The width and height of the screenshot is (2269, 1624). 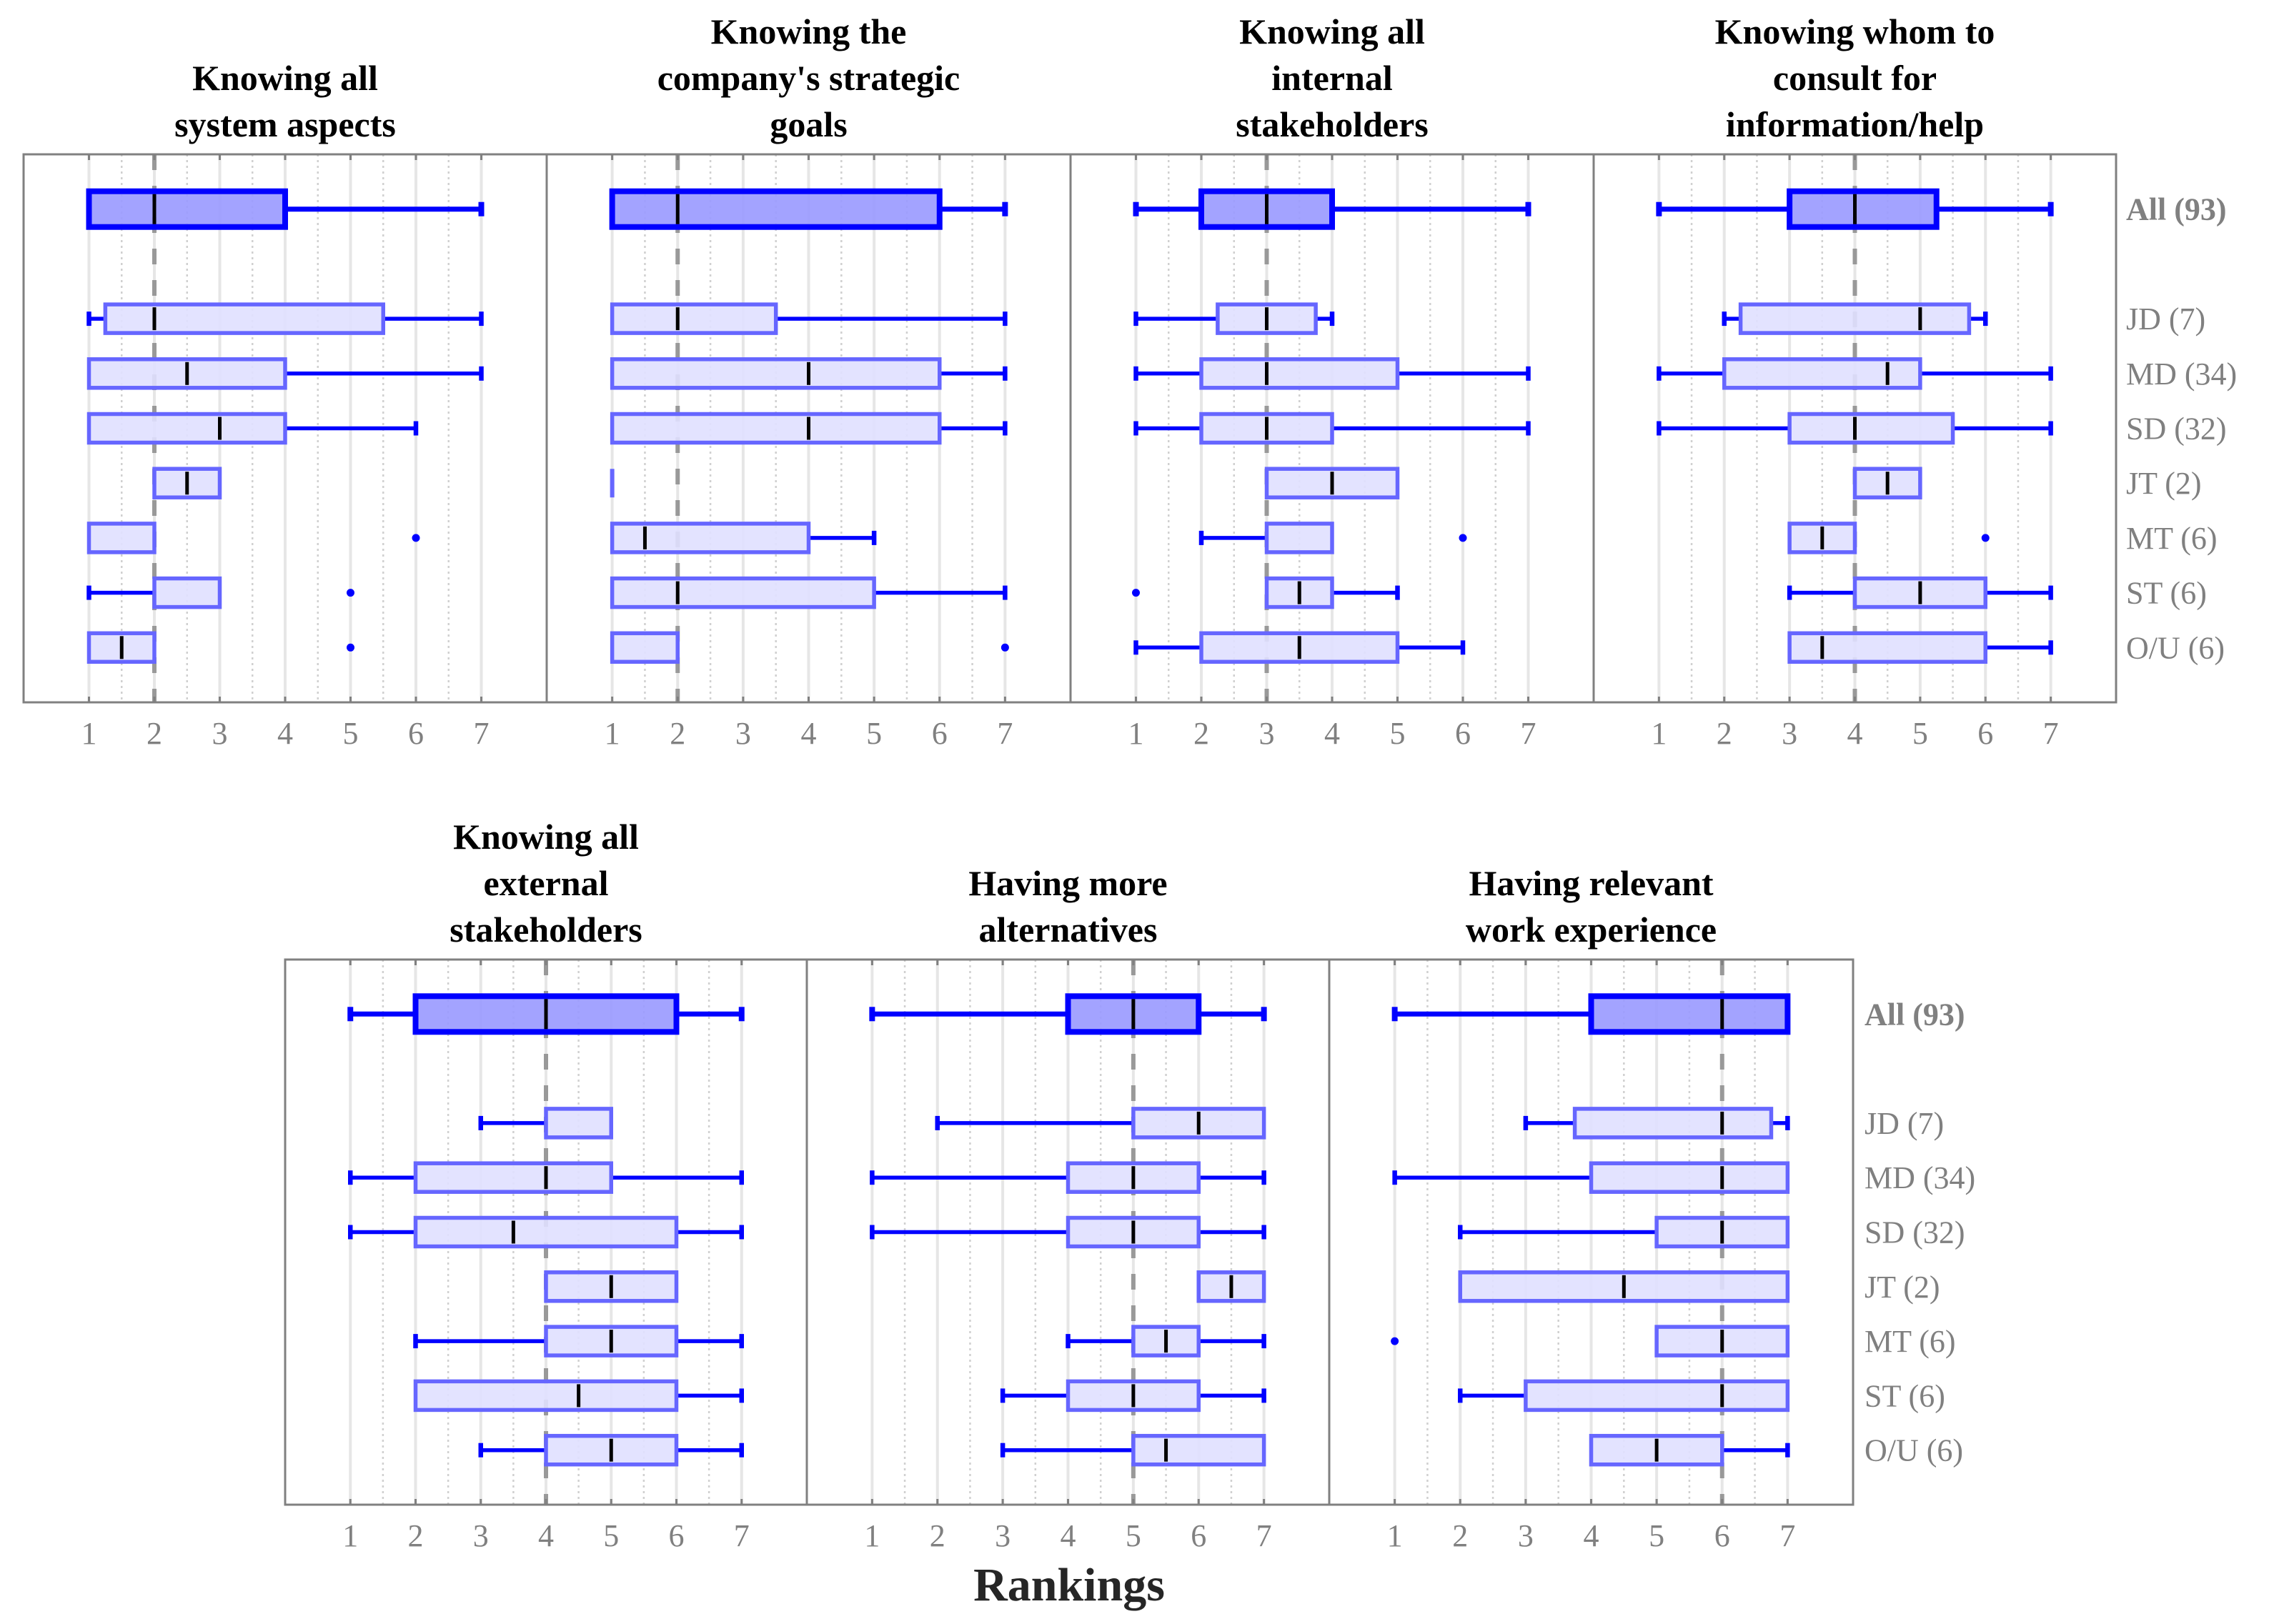 I want to click on panel-7: 1 2 3 4 5 6 7 Having relevant work experience, so click(x=1591, y=1208).